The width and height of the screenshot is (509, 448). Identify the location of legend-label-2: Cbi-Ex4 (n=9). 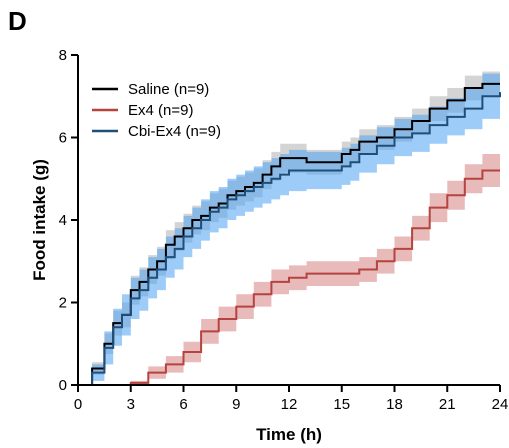
(174, 131).